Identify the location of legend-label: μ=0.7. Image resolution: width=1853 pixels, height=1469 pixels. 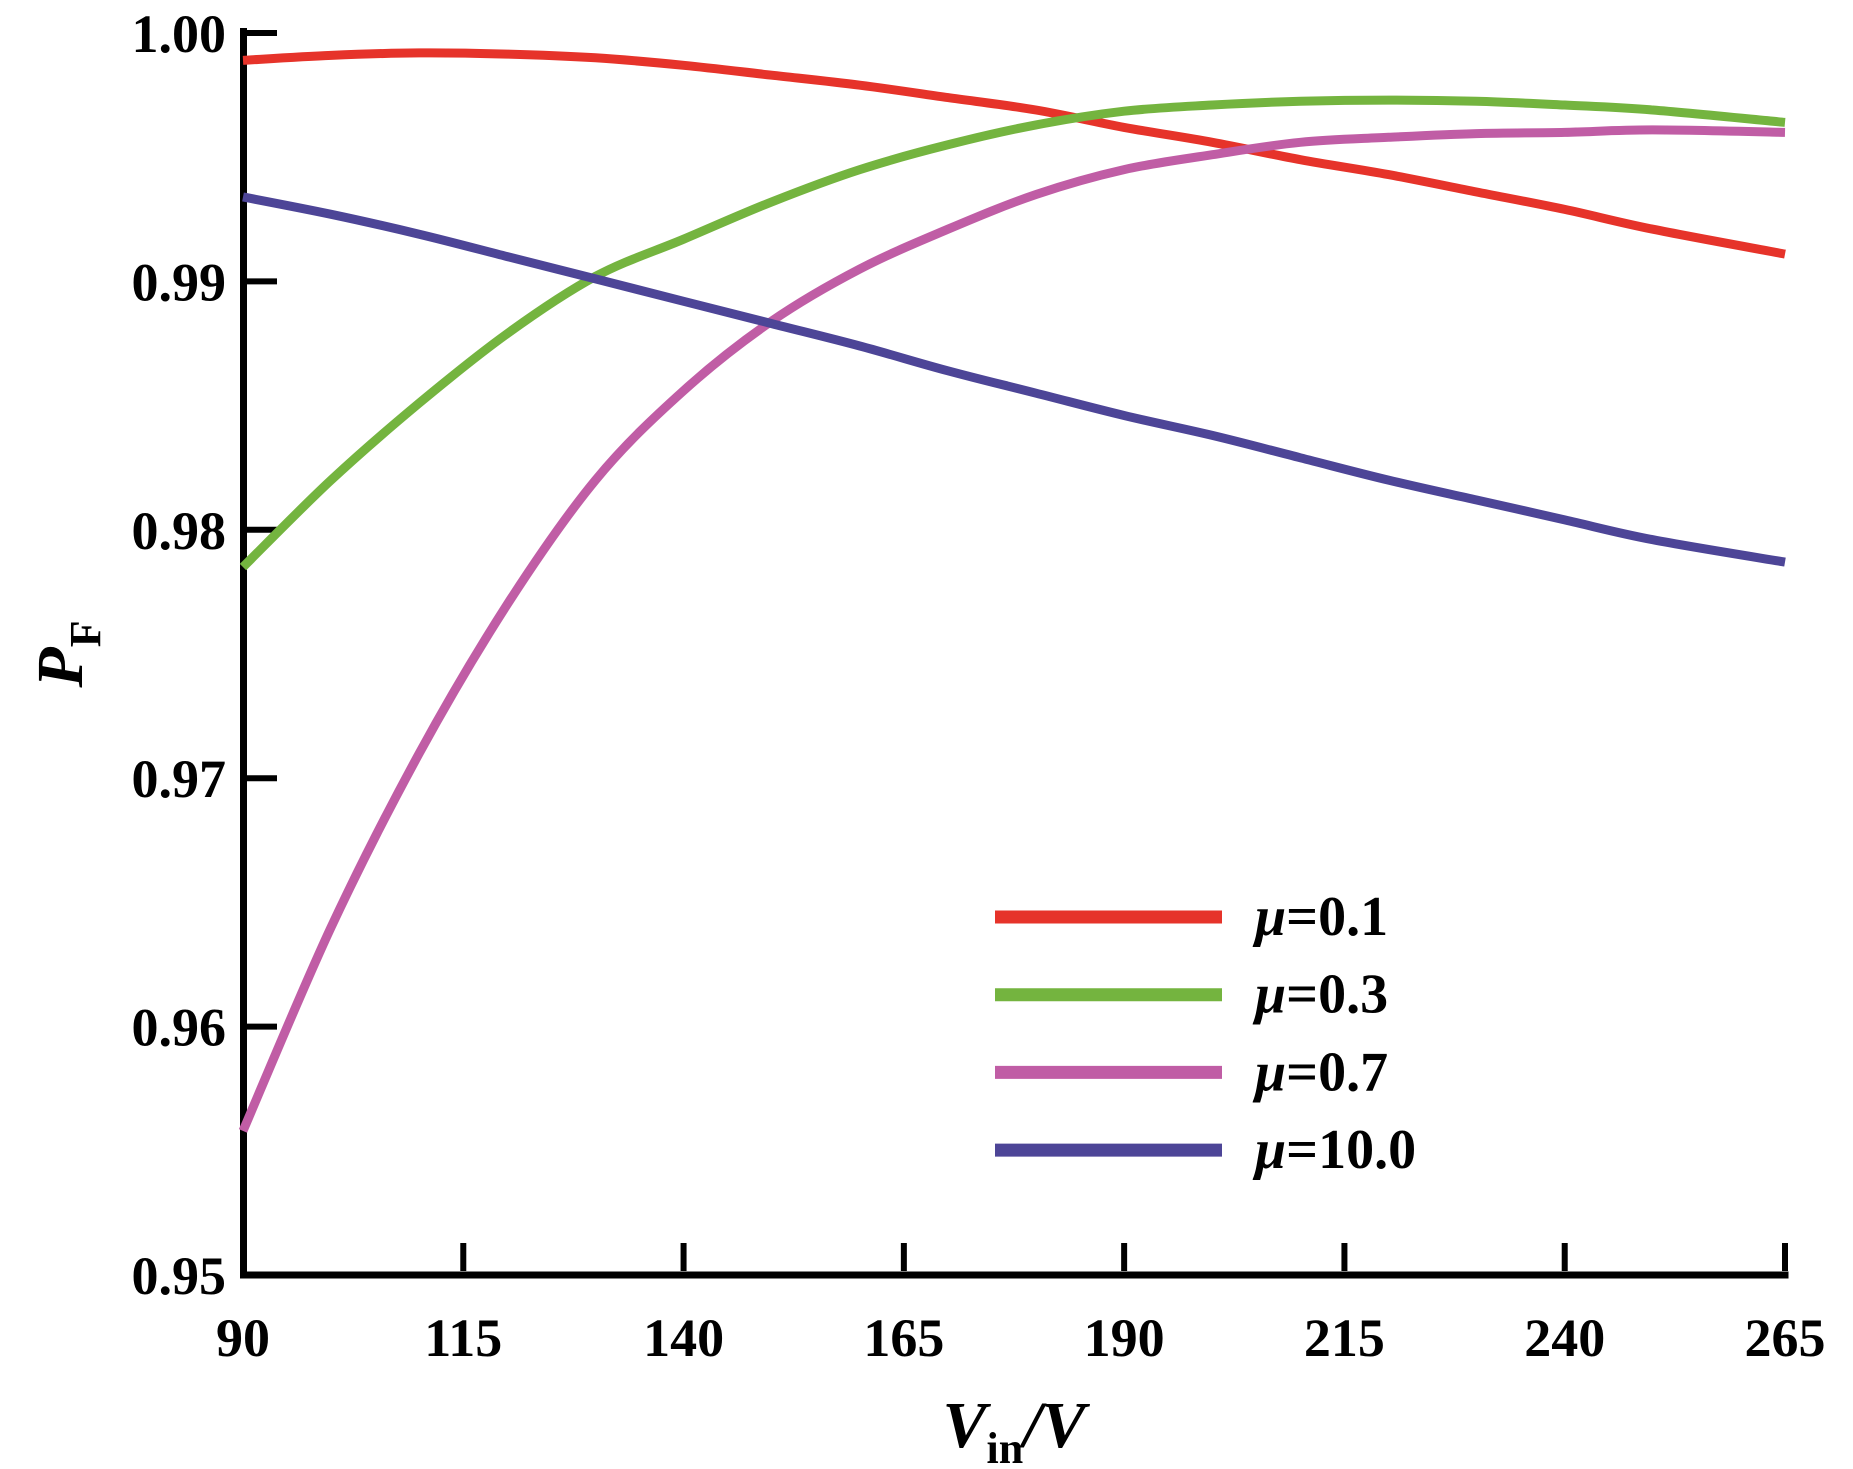
(1320, 1072).